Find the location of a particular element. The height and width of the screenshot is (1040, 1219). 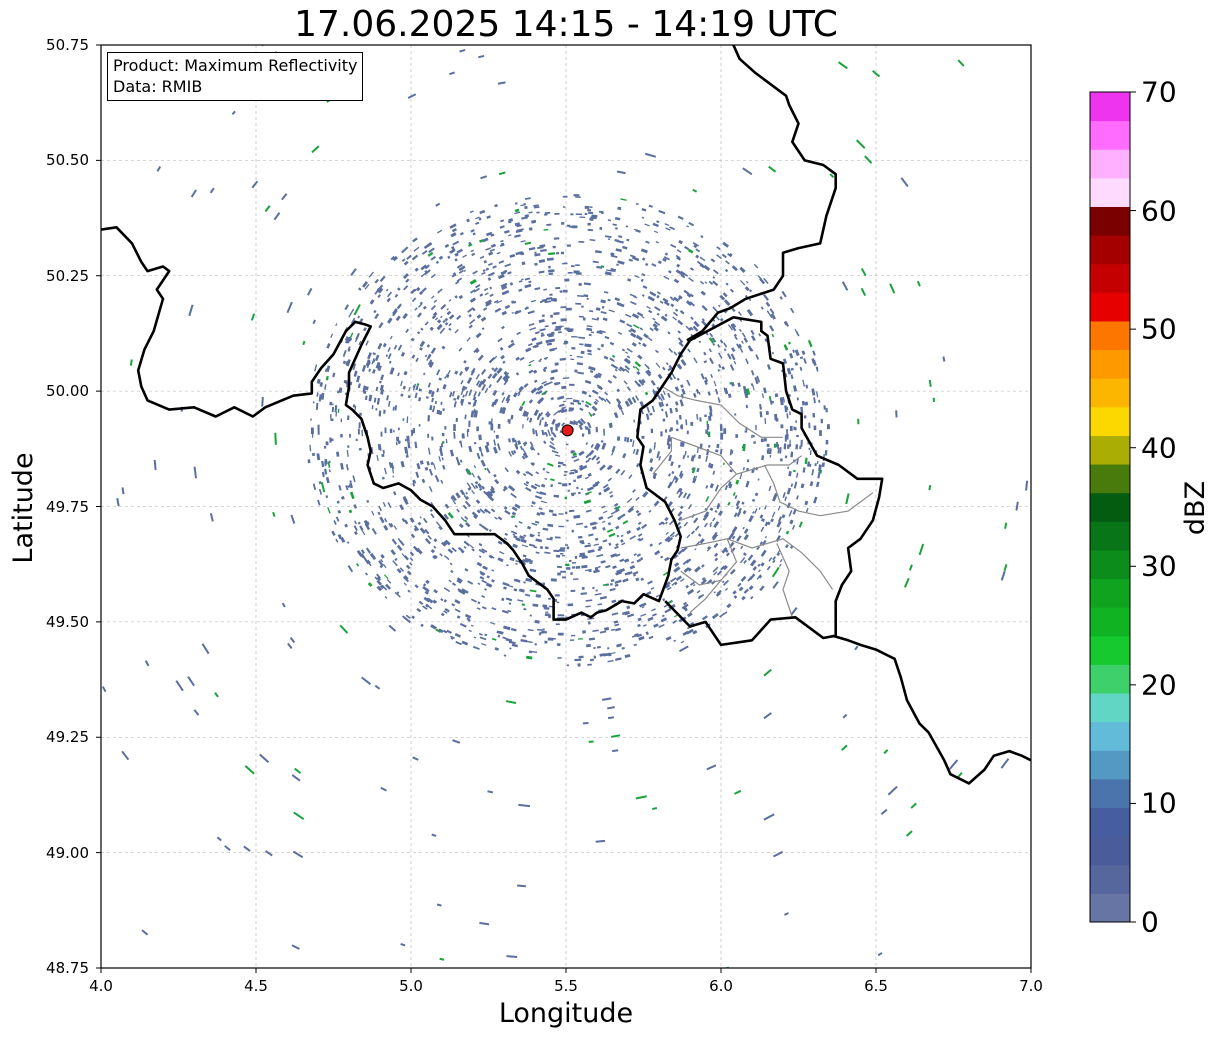

y-tick-label: 49.00 is located at coordinates (67, 852).